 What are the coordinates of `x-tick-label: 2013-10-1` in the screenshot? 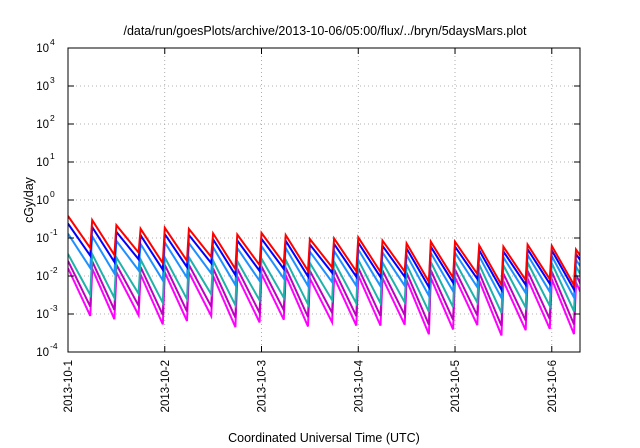 It's located at (69, 386).